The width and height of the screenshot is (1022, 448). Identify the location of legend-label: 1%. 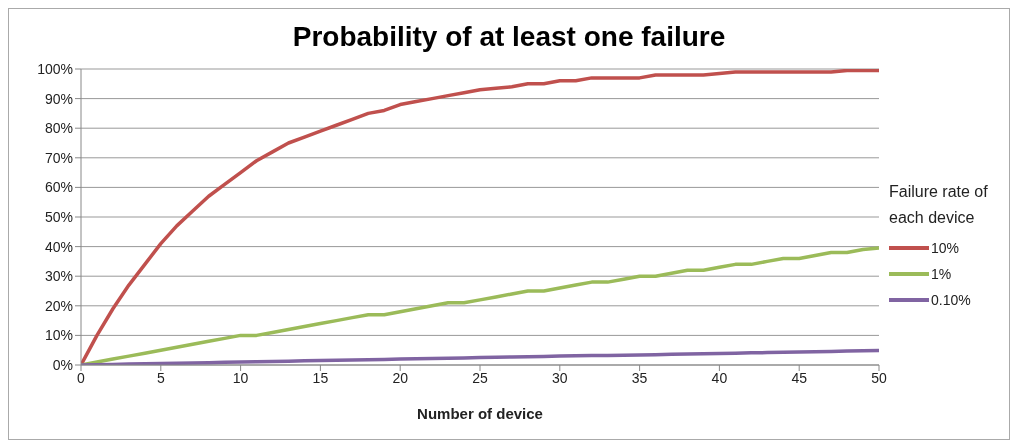
(941, 274).